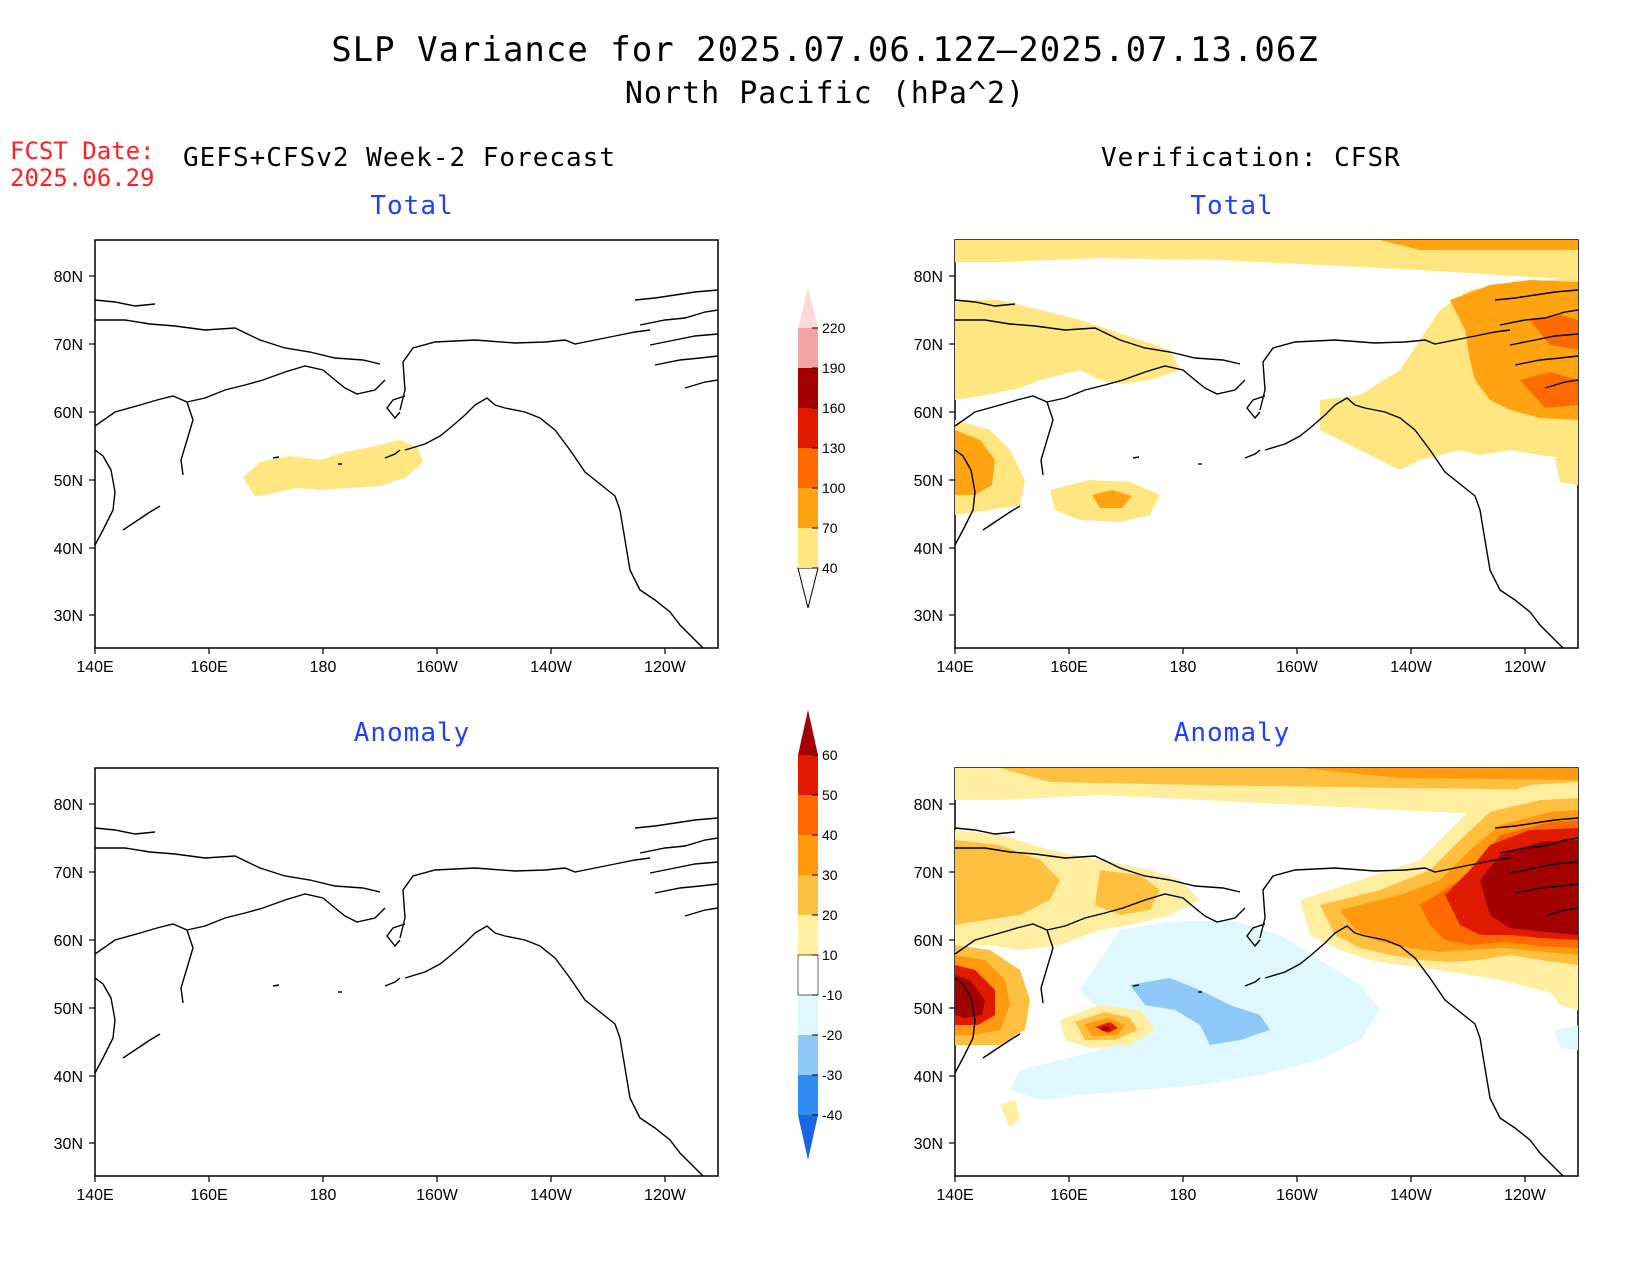  Describe the element at coordinates (1266, 444) in the screenshot. I see `verification-total-map` at that location.